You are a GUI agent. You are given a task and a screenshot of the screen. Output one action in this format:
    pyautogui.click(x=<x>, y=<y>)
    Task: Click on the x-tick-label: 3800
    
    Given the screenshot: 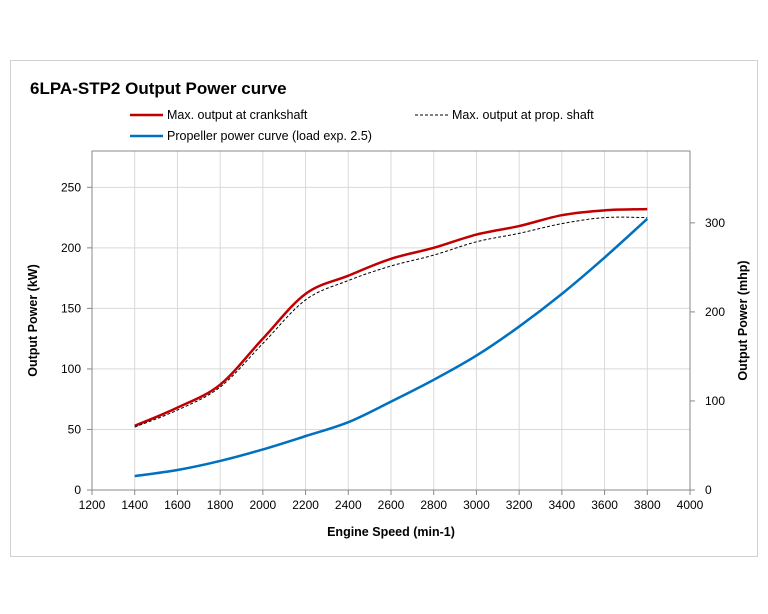 What is the action you would take?
    pyautogui.click(x=647, y=505)
    